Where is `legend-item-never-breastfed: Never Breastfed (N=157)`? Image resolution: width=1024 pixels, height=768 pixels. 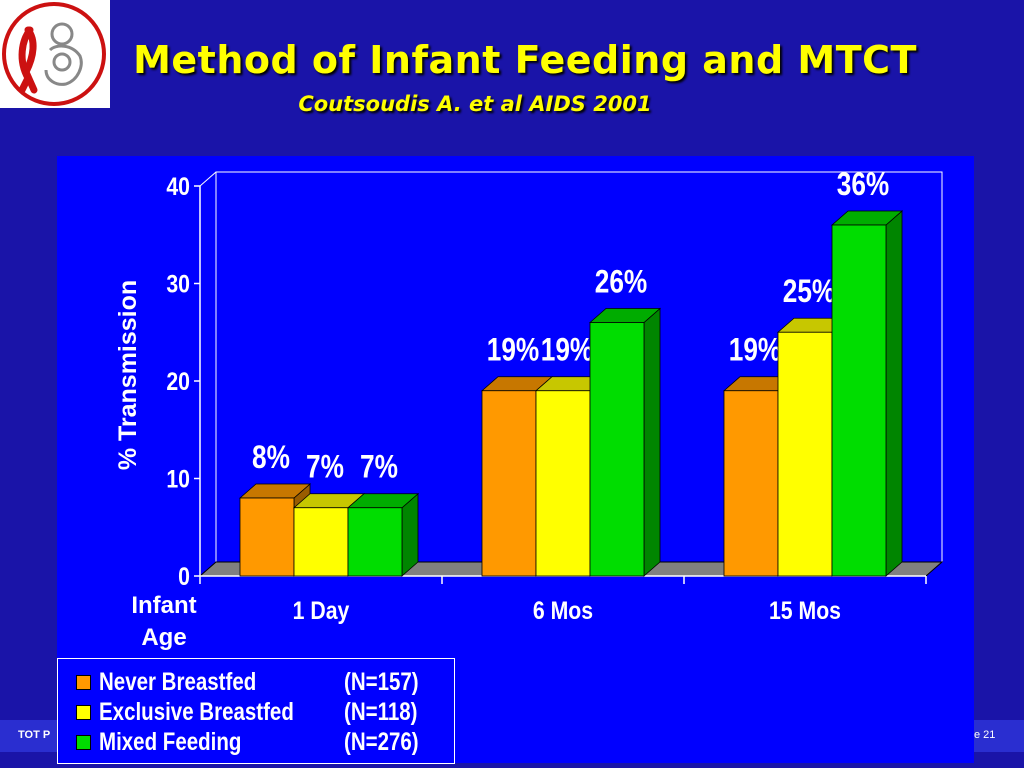
legend-item-never-breastfed: Never Breastfed (N=157) is located at coordinates (247, 682).